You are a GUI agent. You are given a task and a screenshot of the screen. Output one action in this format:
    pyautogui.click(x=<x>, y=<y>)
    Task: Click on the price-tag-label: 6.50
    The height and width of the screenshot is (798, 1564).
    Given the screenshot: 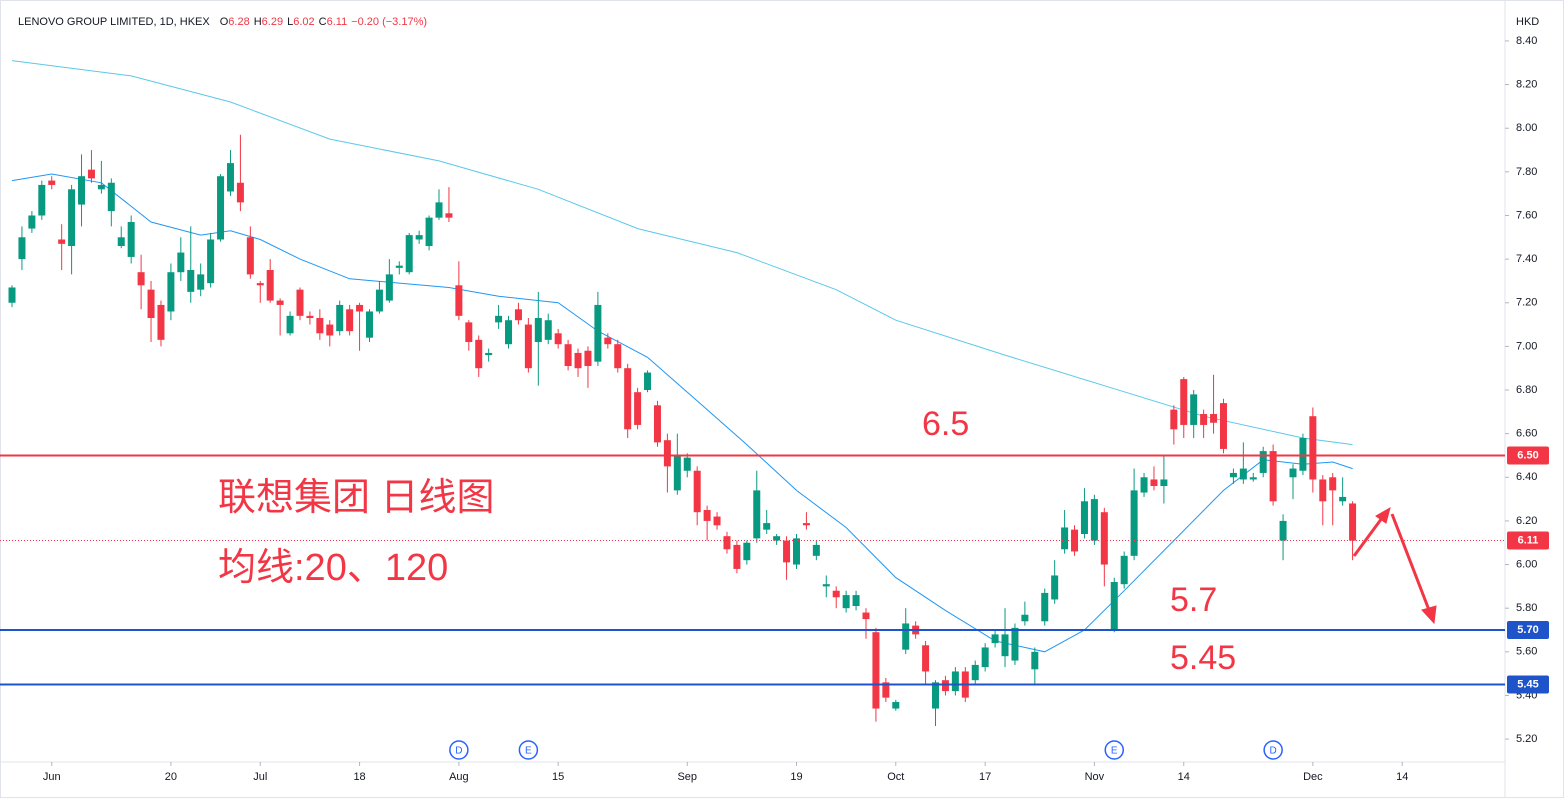 What is the action you would take?
    pyautogui.click(x=1527, y=455)
    